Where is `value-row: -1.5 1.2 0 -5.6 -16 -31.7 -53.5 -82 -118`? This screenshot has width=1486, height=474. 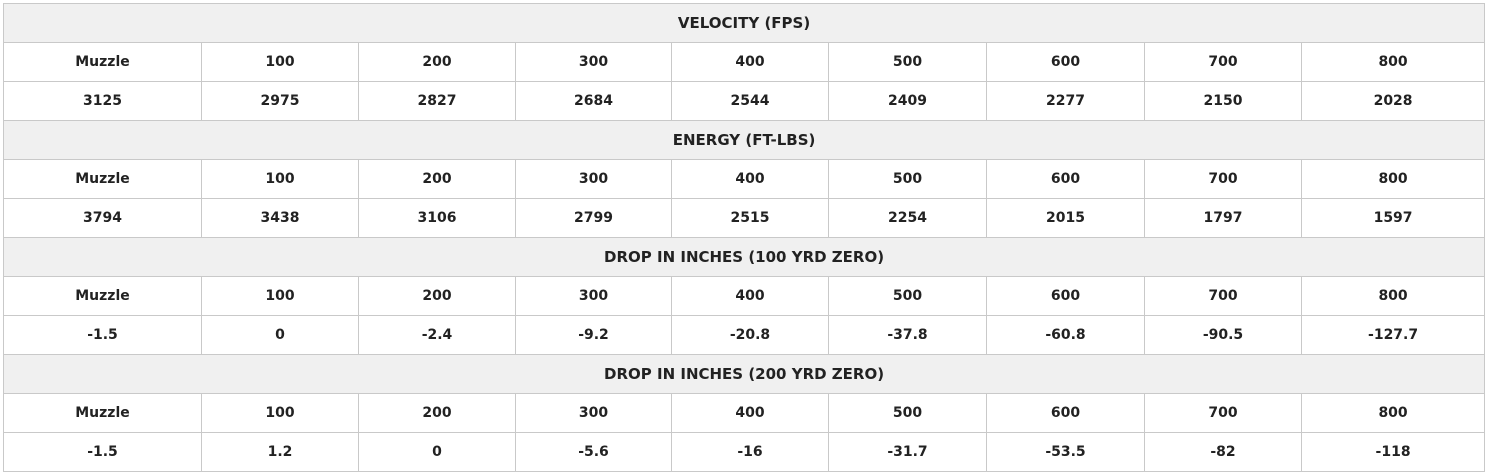 value-row: -1.5 1.2 0 -5.6 -16 -31.7 -53.5 -82 -118 is located at coordinates (744, 452).